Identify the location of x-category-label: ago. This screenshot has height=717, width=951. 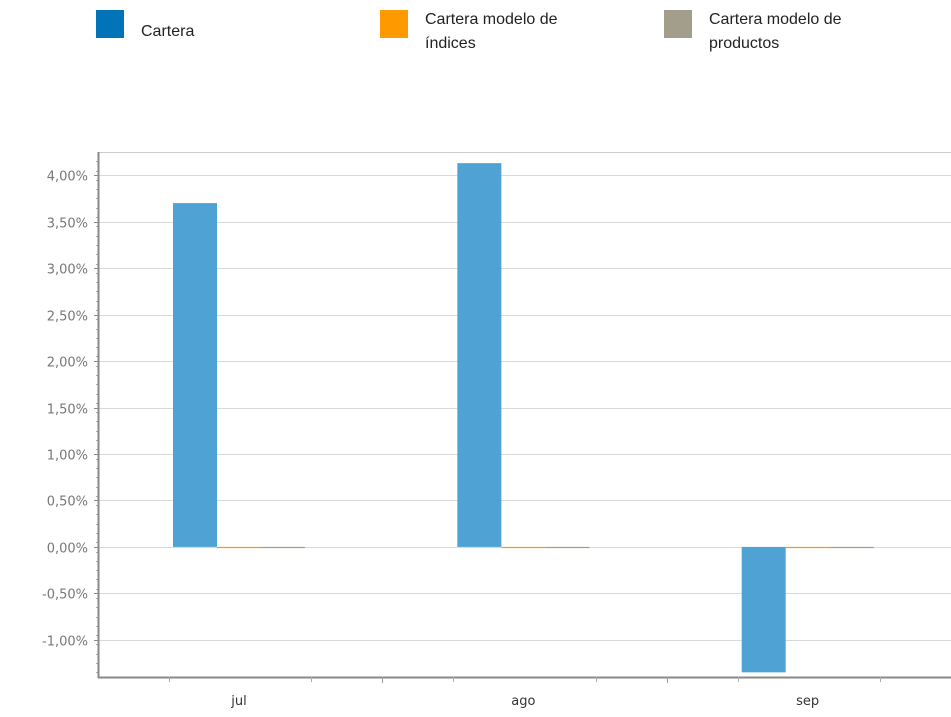
(523, 701).